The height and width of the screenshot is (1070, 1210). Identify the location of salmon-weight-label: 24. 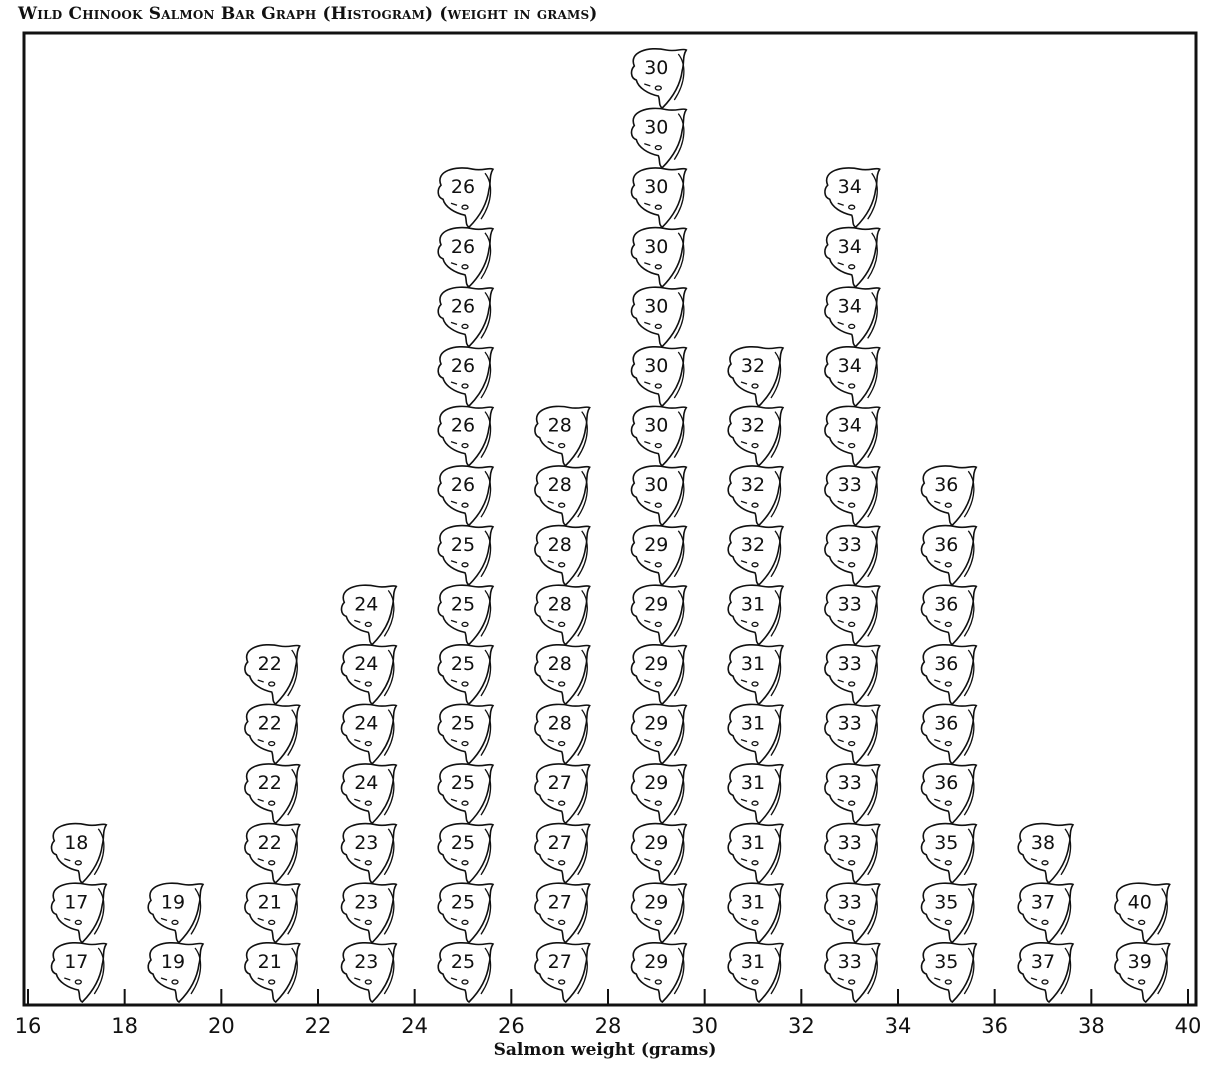
(366, 783).